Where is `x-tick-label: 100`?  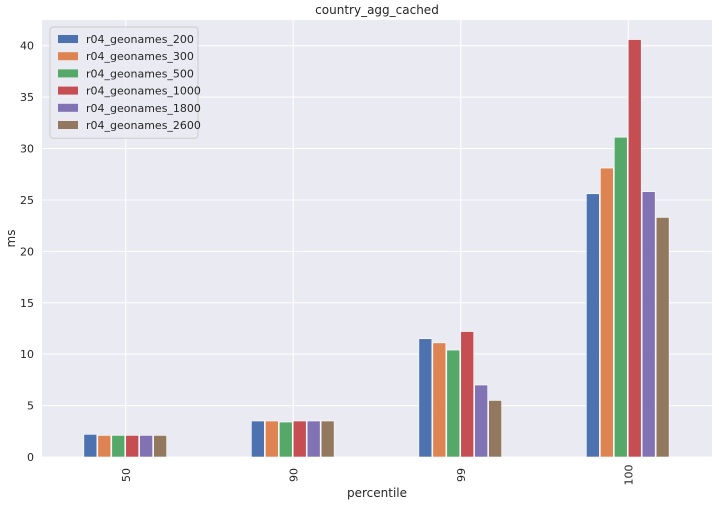 x-tick-label: 100 is located at coordinates (628, 475).